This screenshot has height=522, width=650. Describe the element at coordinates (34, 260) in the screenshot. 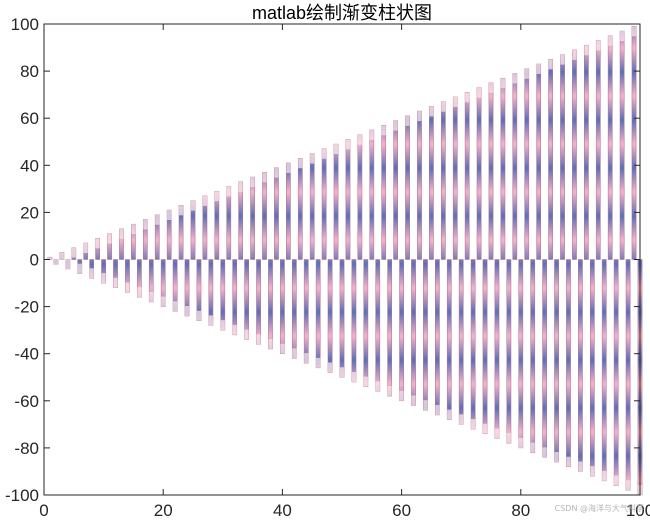

I see `y-tick-label: 0` at that location.